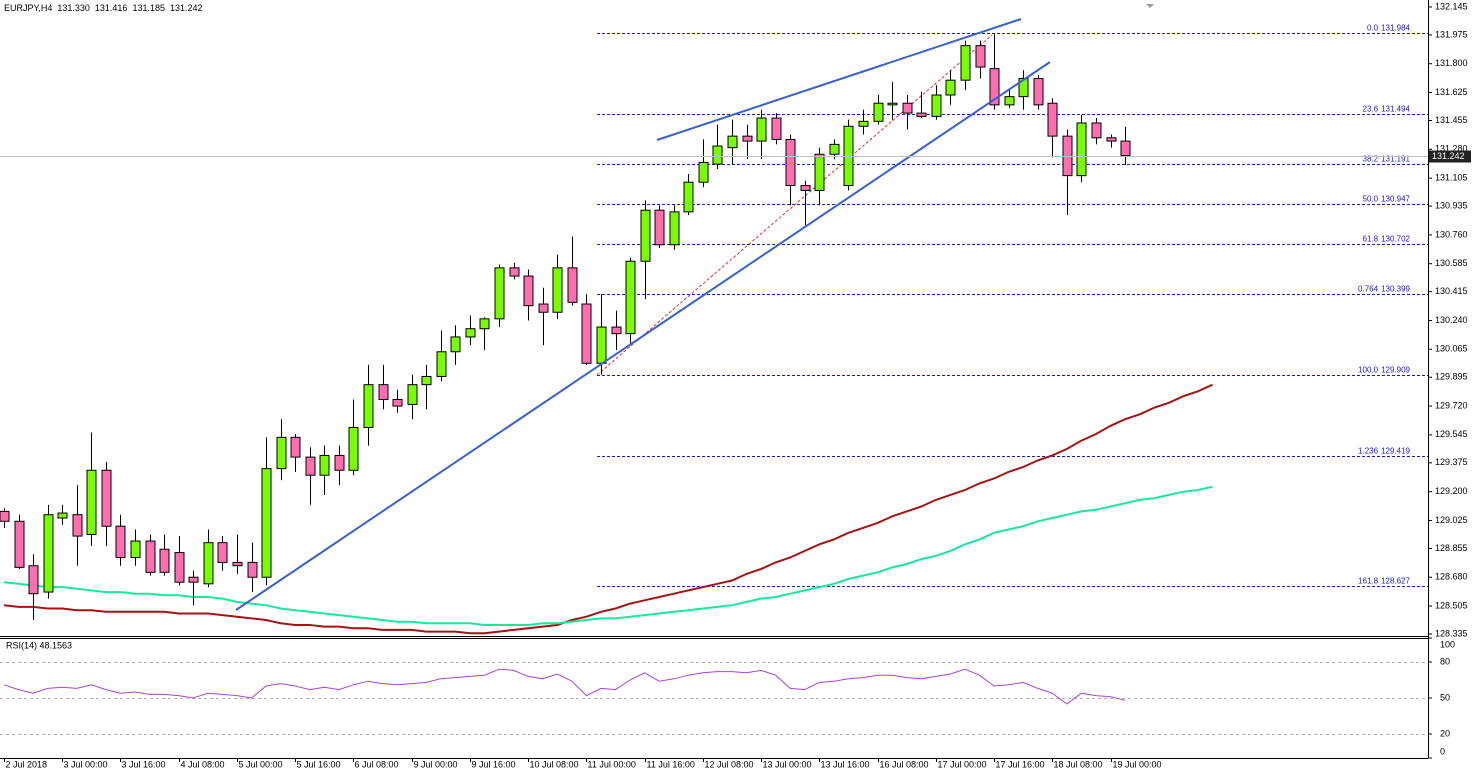  I want to click on y-tick-label: 130.585, so click(1451, 263).